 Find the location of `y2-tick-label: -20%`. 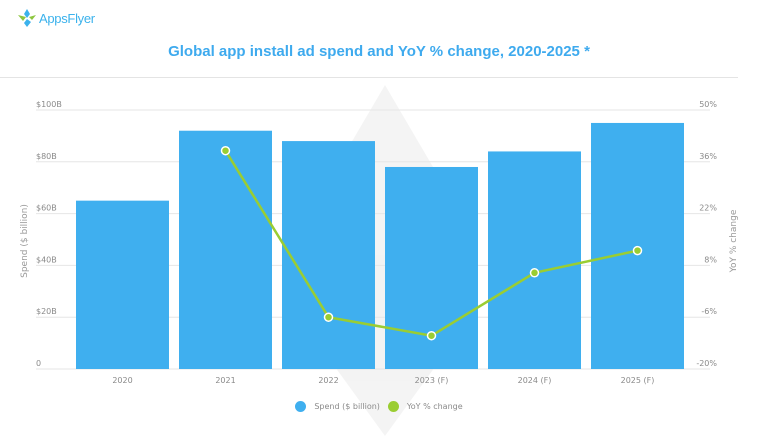

y2-tick-label: -20% is located at coordinates (706, 363).